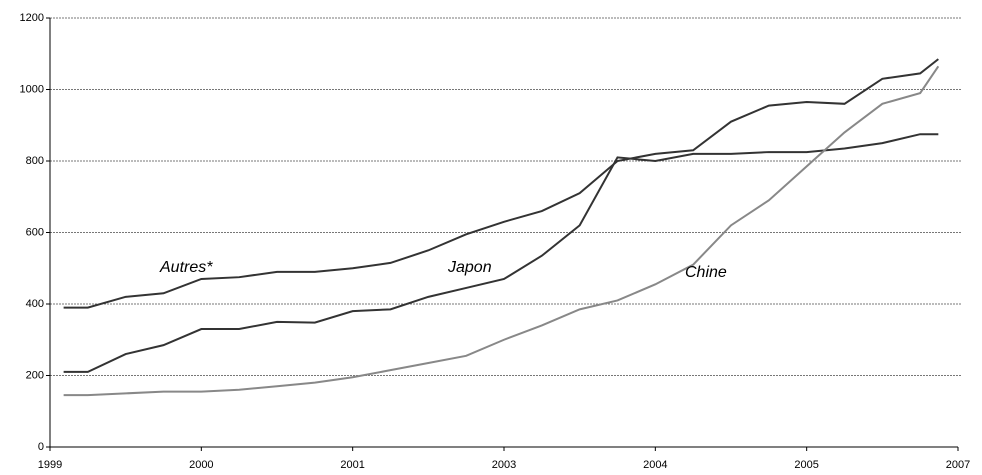  I want to click on series-label: Chine, so click(706, 272).